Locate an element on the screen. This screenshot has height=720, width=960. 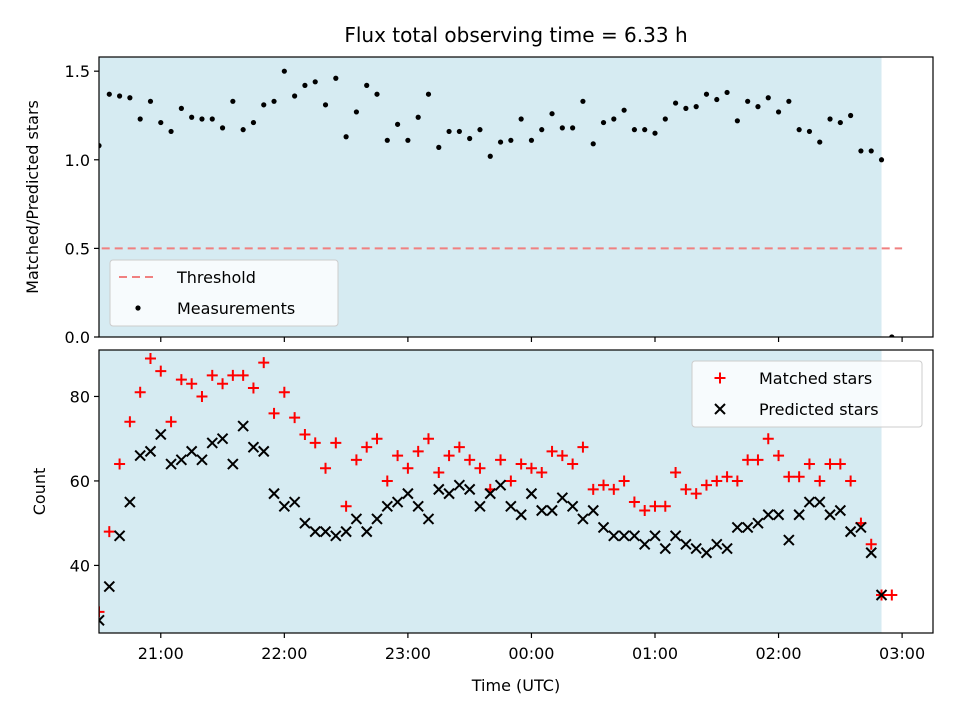
legend-box is located at coordinates (807, 394).